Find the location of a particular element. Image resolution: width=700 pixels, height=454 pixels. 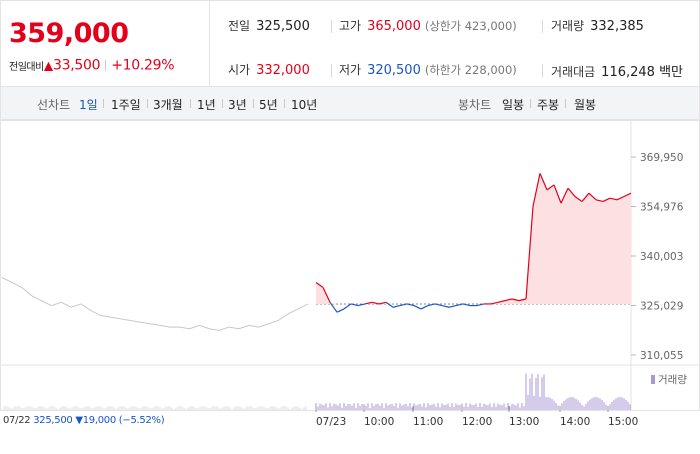

y-tick-label: 340,003 is located at coordinates (661, 257).